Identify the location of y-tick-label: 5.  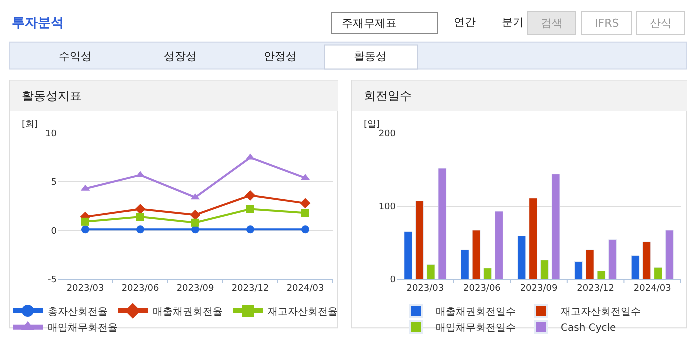
(54, 183).